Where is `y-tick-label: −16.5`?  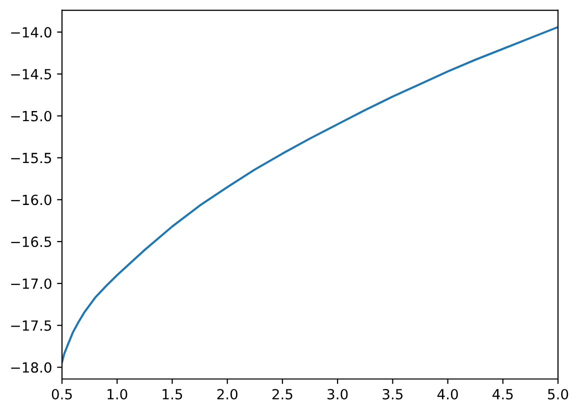 y-tick-label: −16.5 is located at coordinates (31, 242).